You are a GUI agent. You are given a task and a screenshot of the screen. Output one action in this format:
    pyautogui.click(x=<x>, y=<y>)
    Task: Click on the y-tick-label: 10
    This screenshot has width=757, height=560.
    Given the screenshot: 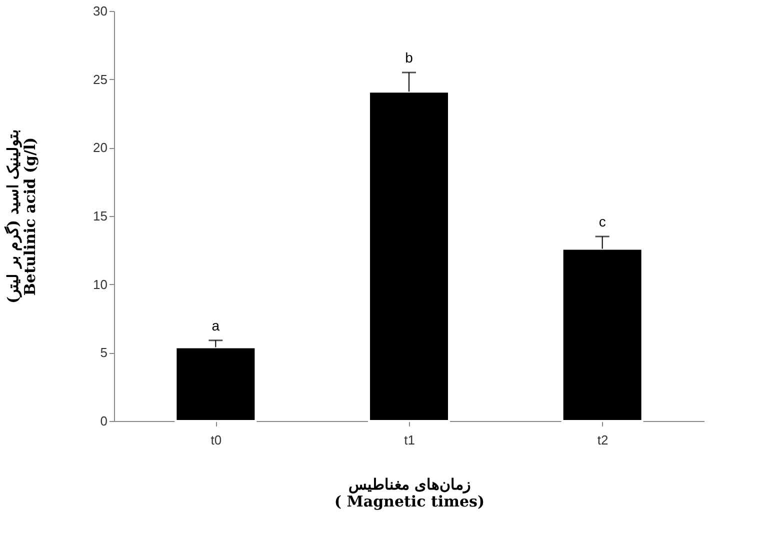 What is the action you would take?
    pyautogui.click(x=100, y=284)
    